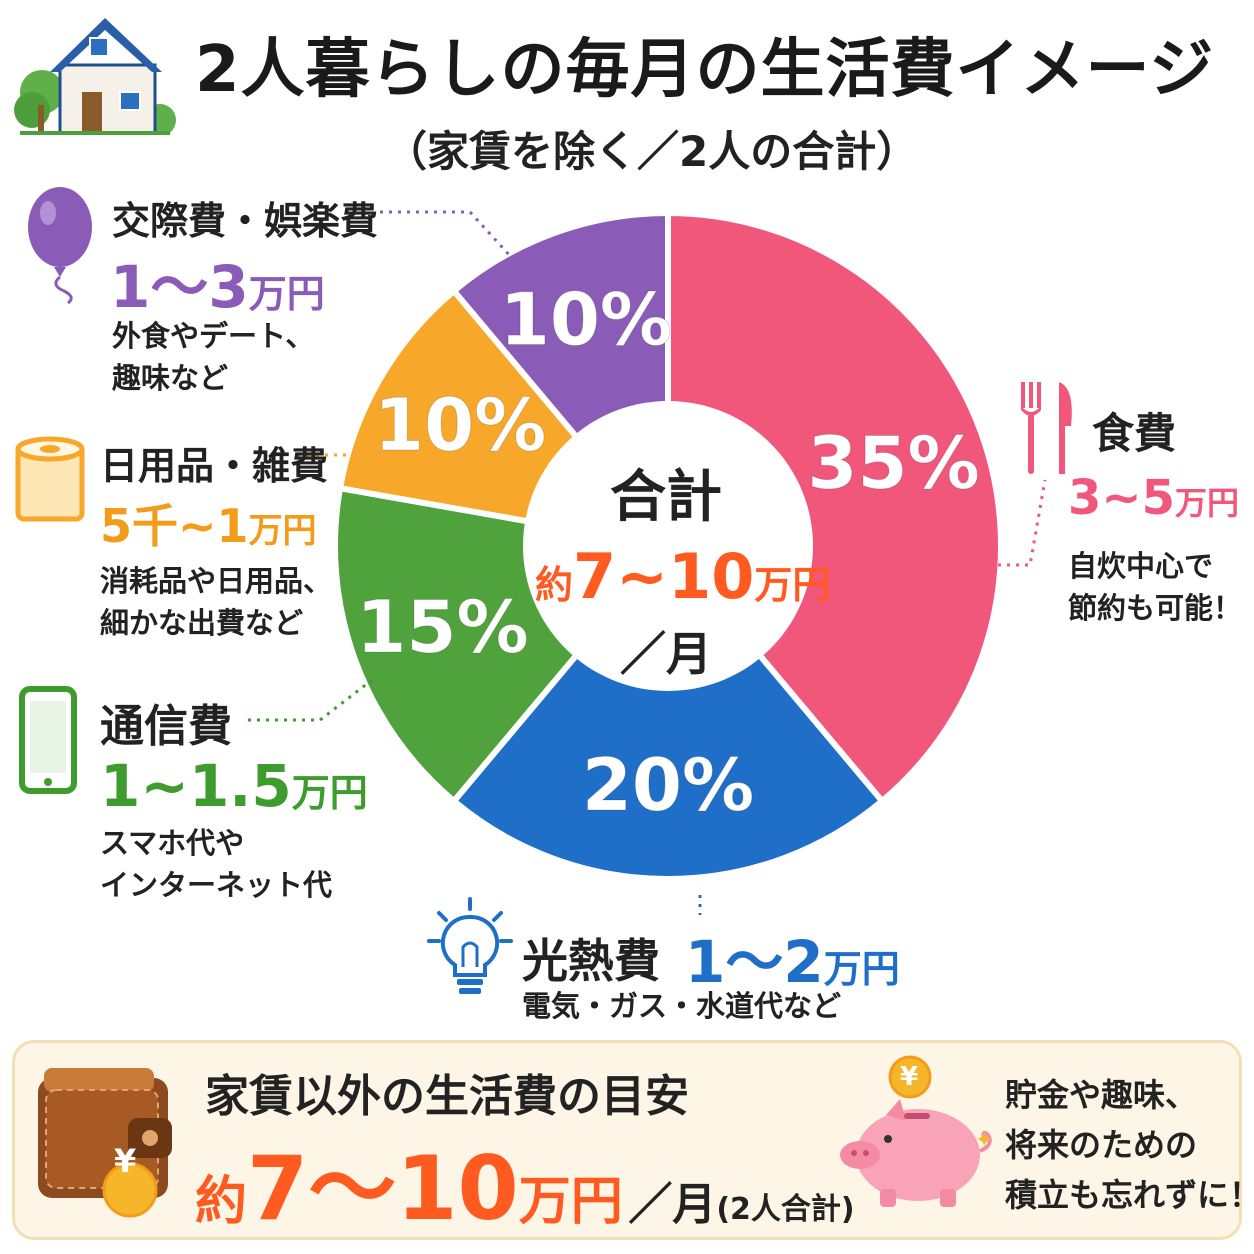 The width and height of the screenshot is (1254, 1254). Describe the element at coordinates (834, 507) in the screenshot. I see `pie-slice-food` at that location.